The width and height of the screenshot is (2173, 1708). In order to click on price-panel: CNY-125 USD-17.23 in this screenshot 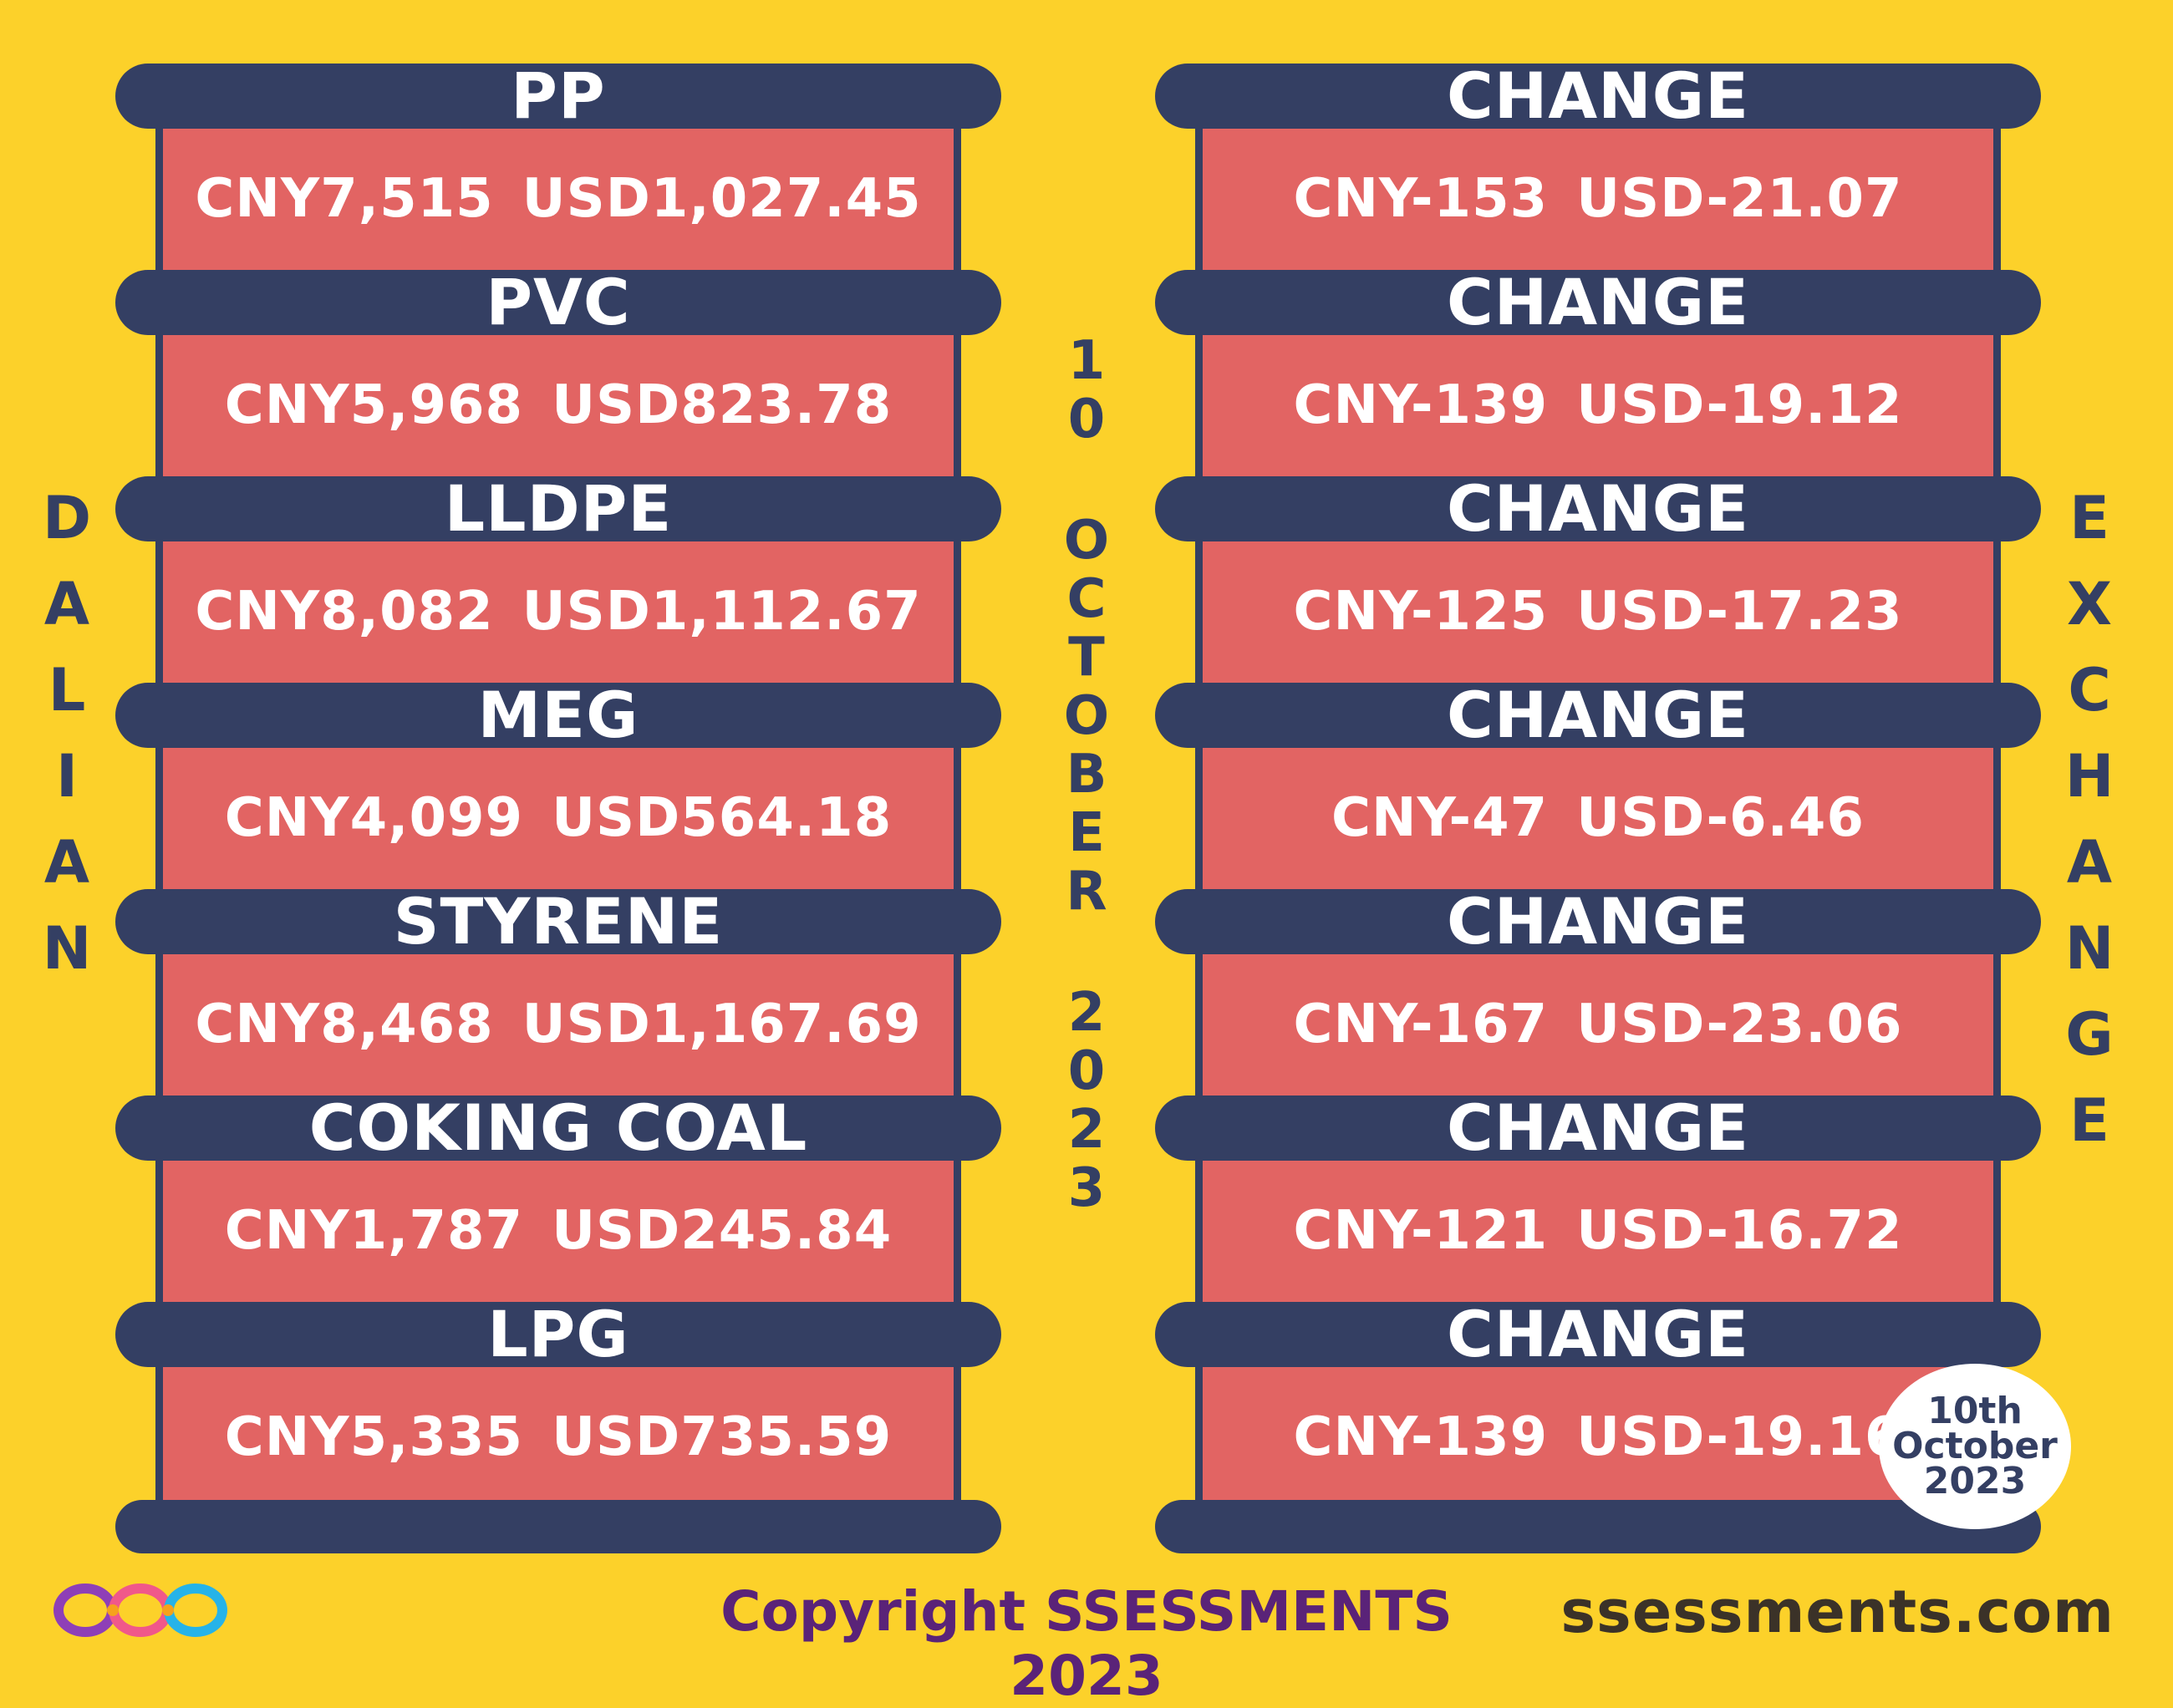, I will do `click(1598, 611)`.